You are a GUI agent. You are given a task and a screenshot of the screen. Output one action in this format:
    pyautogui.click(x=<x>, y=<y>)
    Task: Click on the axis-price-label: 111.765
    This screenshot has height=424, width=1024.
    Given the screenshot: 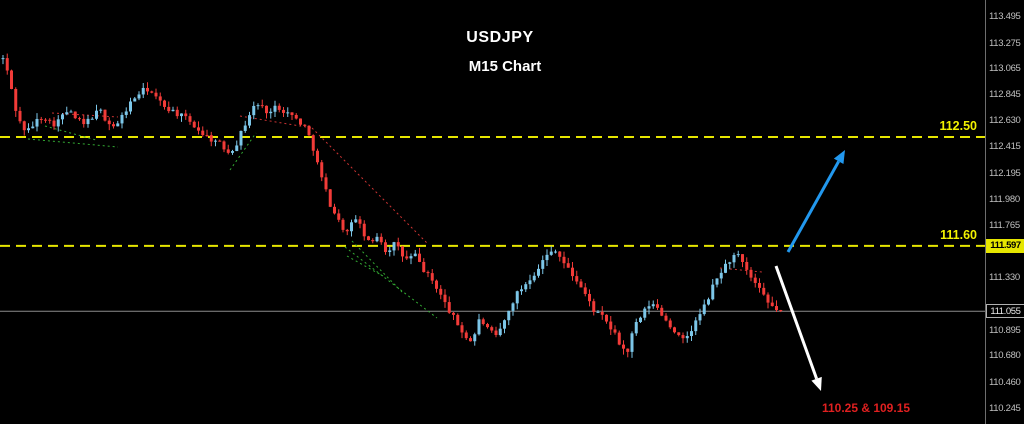 What is the action you would take?
    pyautogui.click(x=1004, y=225)
    